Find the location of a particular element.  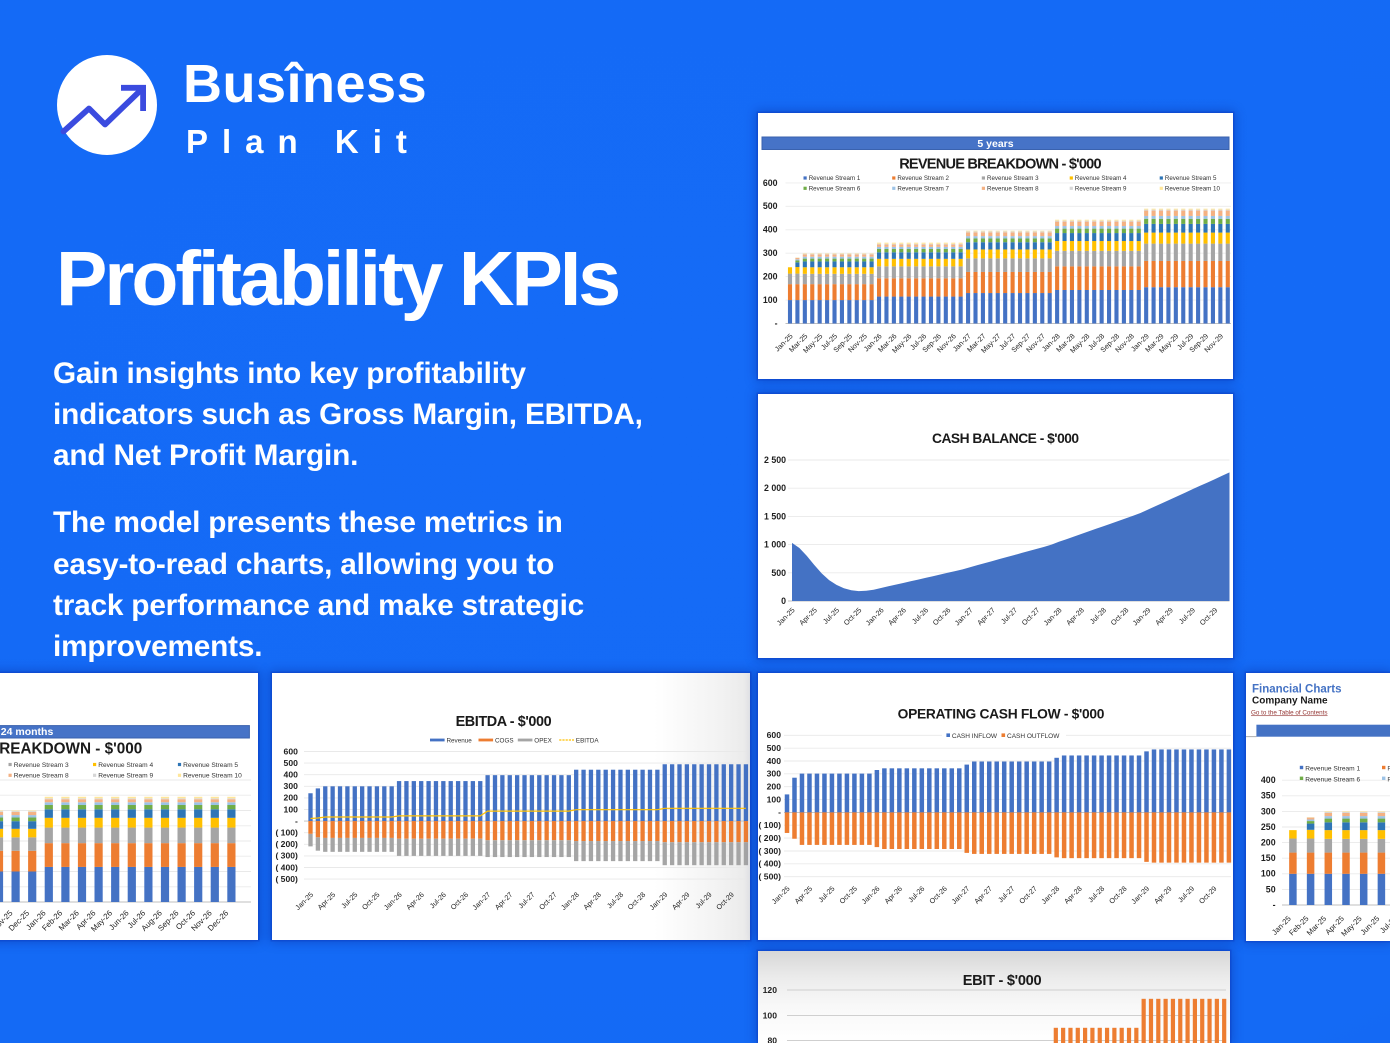

svg-text: Revenue Stream 9 is located at coordinates (1101, 188).